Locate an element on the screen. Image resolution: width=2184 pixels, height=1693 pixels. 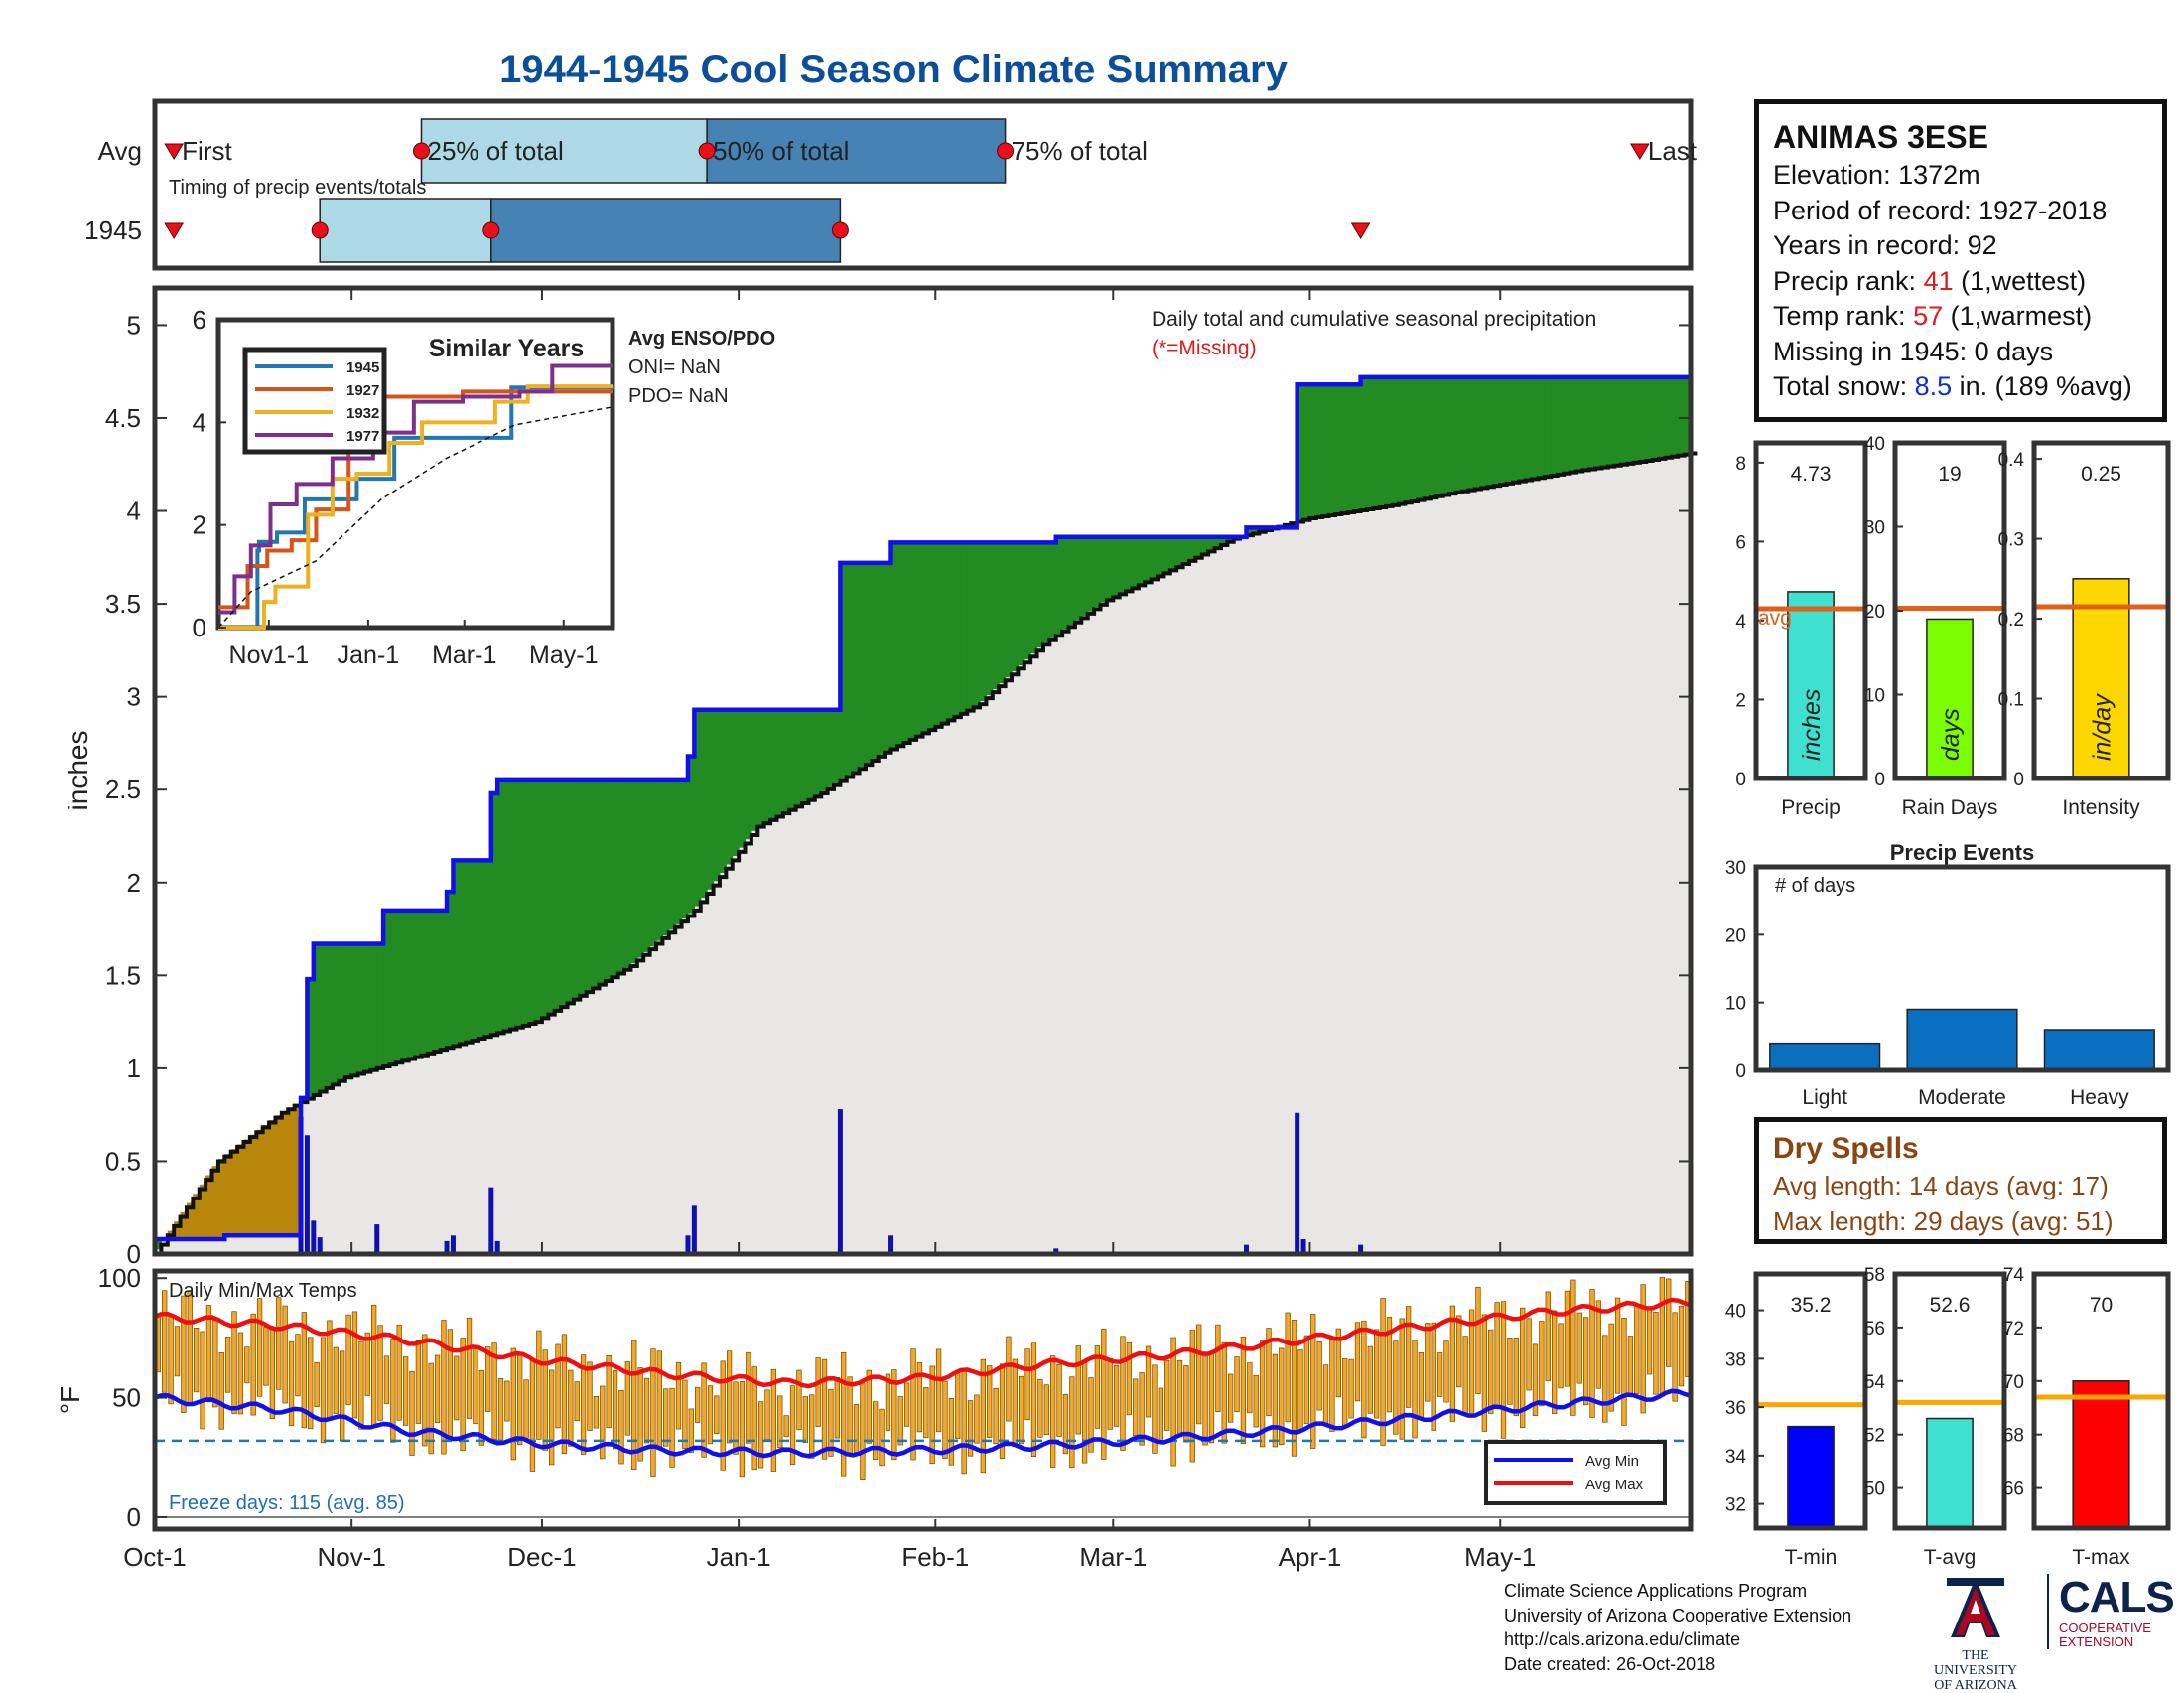
timing-first-last-marker is located at coordinates (1639, 151).